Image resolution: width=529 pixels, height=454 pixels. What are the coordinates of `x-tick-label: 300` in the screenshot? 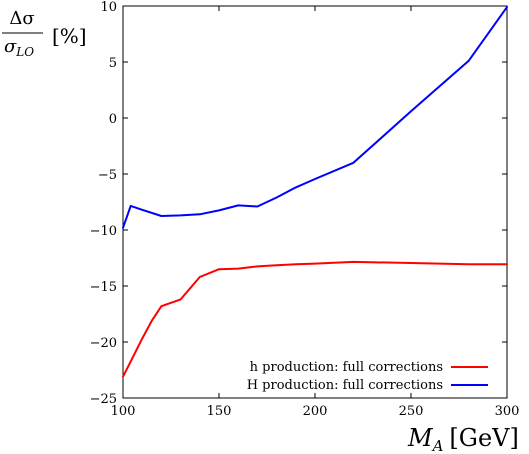 It's located at (507, 411).